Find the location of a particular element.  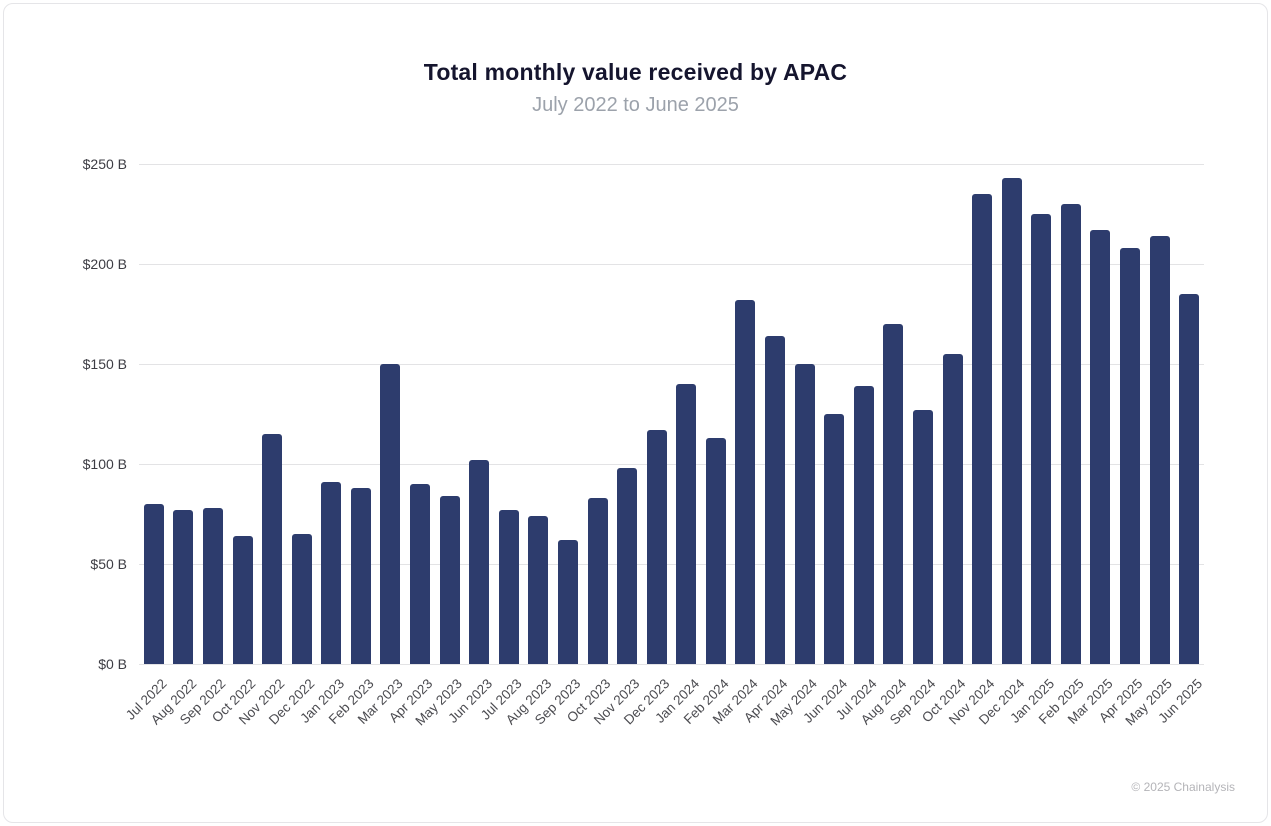

y-axis-tick-label: $250 B is located at coordinates (104, 164).